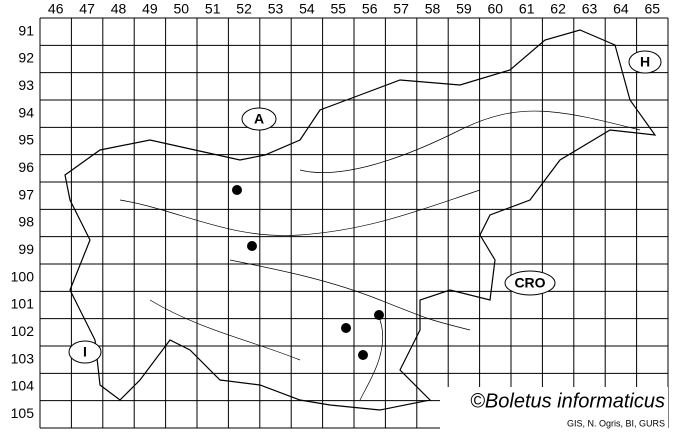  What do you see at coordinates (308, 272) in the screenshot?
I see `records` at bounding box center [308, 272].